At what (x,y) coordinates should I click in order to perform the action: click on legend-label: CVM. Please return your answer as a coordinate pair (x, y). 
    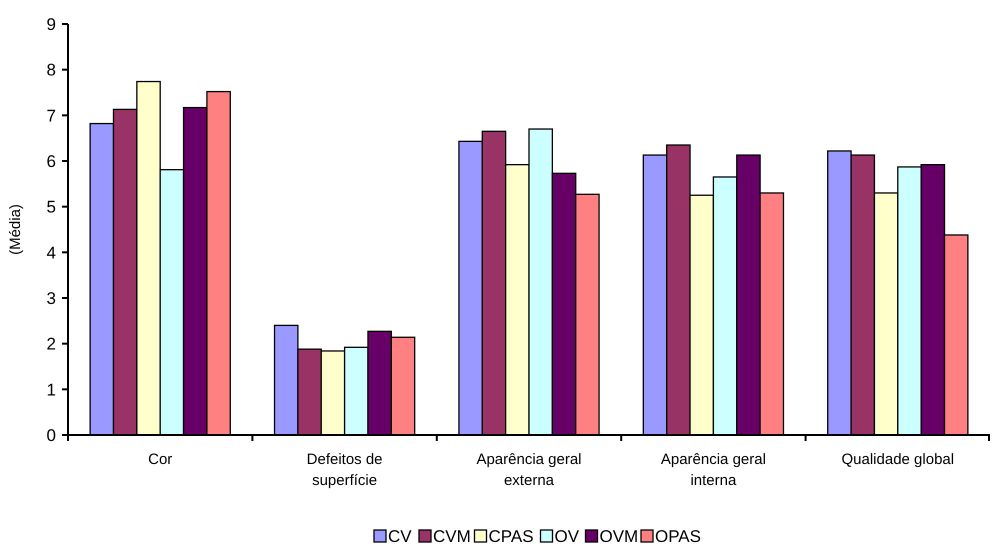
    Looking at the image, I should click on (452, 536).